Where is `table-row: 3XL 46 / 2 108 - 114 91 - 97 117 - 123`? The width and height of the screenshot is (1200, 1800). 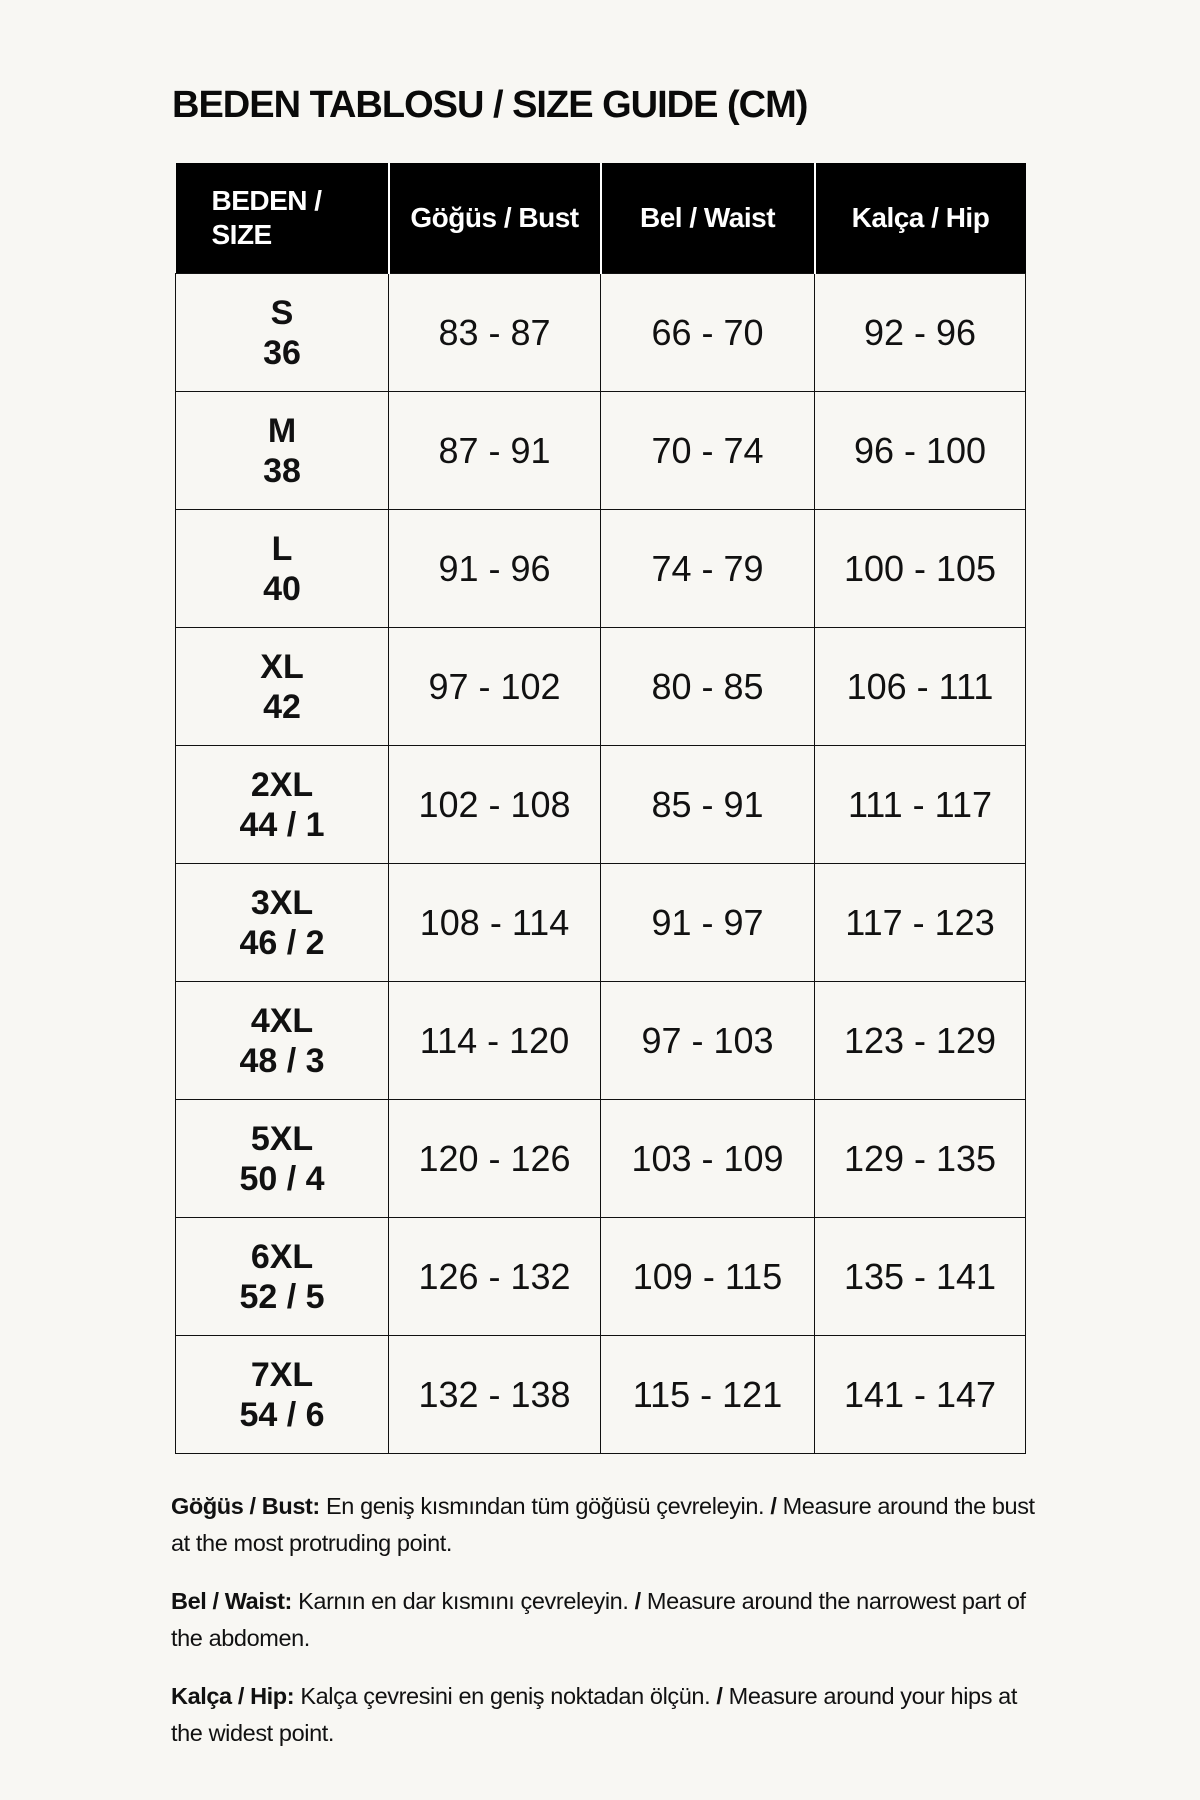
table-row: 3XL 46 / 2 108 - 114 91 - 97 117 - 123 is located at coordinates (600, 922).